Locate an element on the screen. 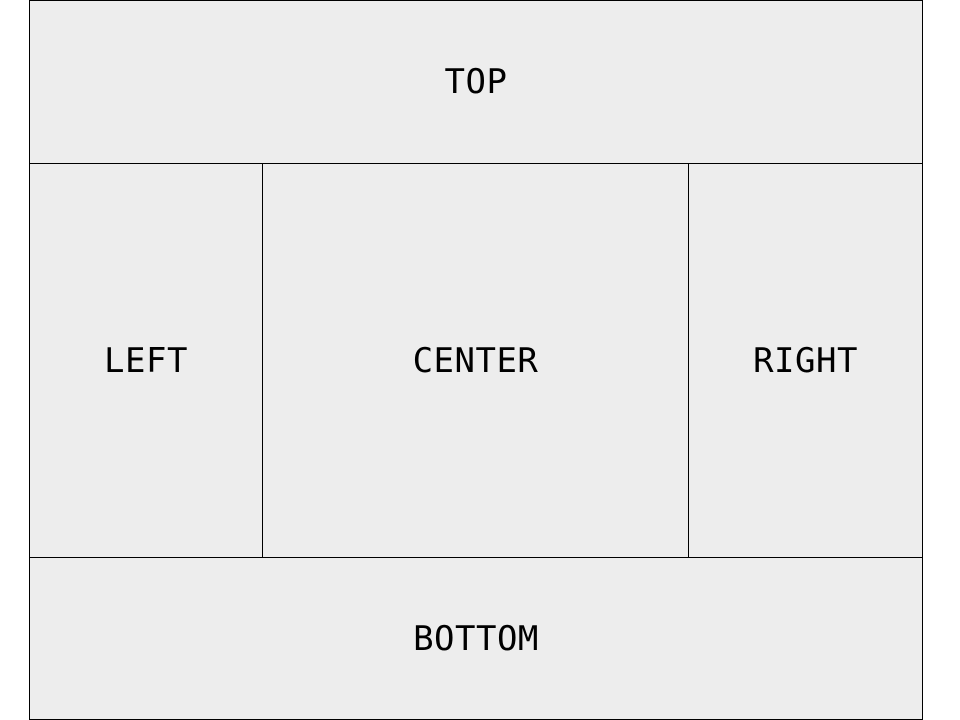  right-region: RIGHT is located at coordinates (805, 360).